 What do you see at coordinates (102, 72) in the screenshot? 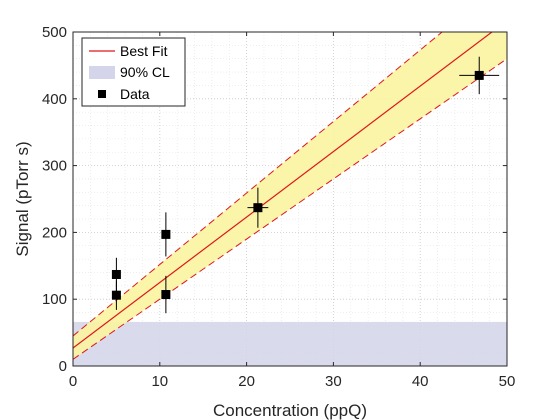
I see `legend-cl-swatch` at bounding box center [102, 72].